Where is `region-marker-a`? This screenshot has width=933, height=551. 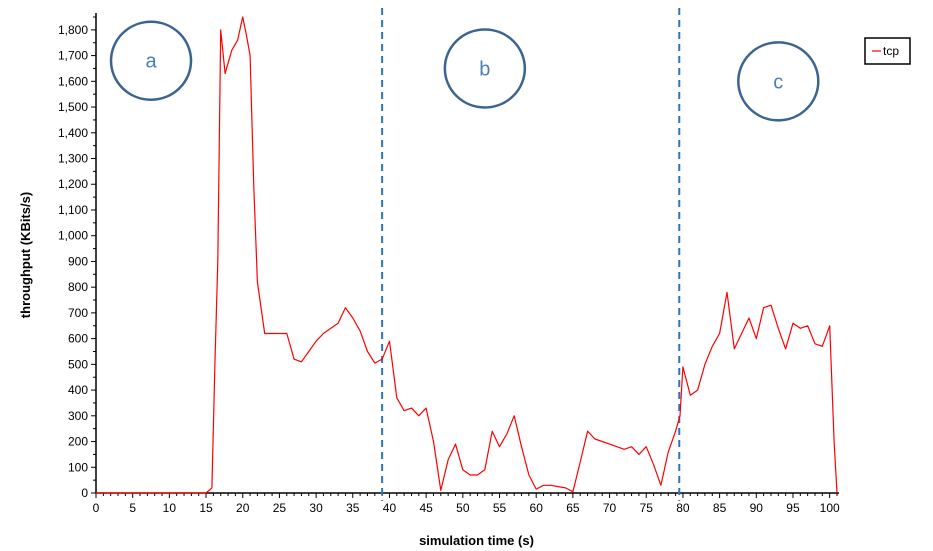 region-marker-a is located at coordinates (151, 60).